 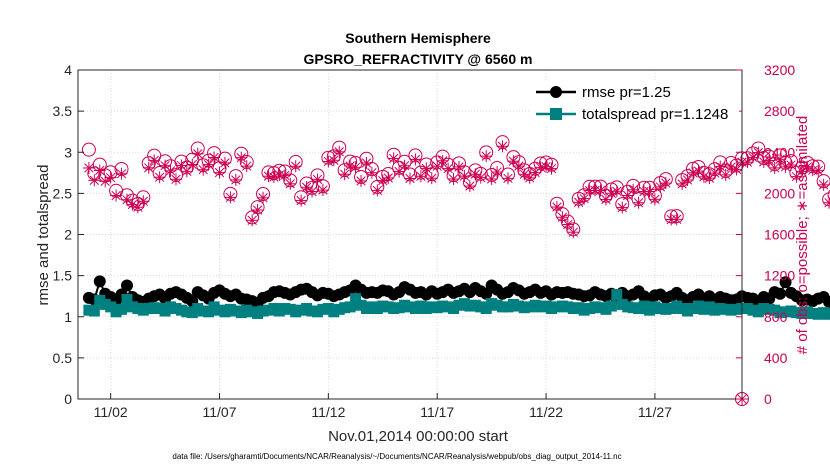 What do you see at coordinates (779, 111) in the screenshot?
I see `y2-tick-label: 2800` at bounding box center [779, 111].